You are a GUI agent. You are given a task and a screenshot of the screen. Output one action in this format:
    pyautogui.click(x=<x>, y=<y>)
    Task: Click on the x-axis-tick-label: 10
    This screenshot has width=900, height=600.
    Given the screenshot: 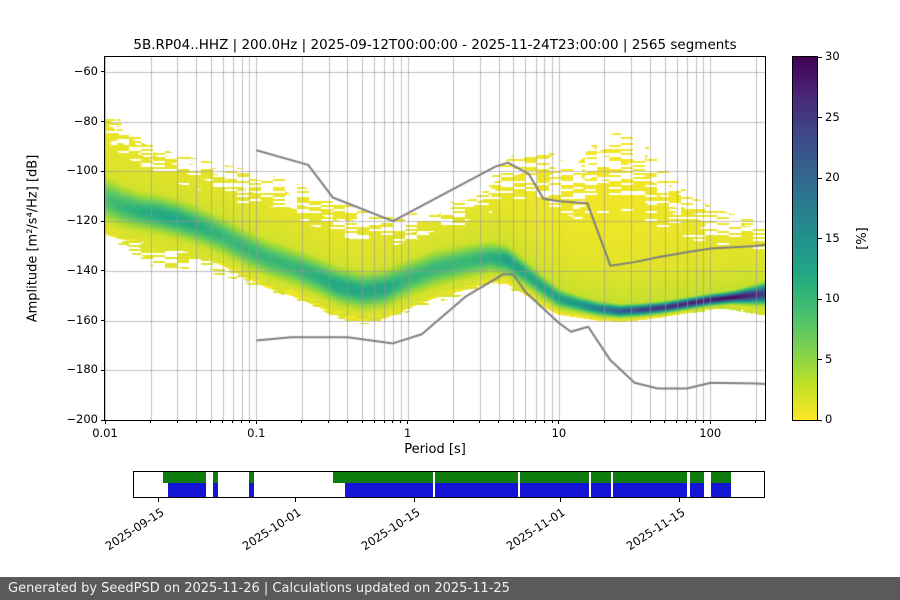 What is the action you would take?
    pyautogui.click(x=559, y=433)
    